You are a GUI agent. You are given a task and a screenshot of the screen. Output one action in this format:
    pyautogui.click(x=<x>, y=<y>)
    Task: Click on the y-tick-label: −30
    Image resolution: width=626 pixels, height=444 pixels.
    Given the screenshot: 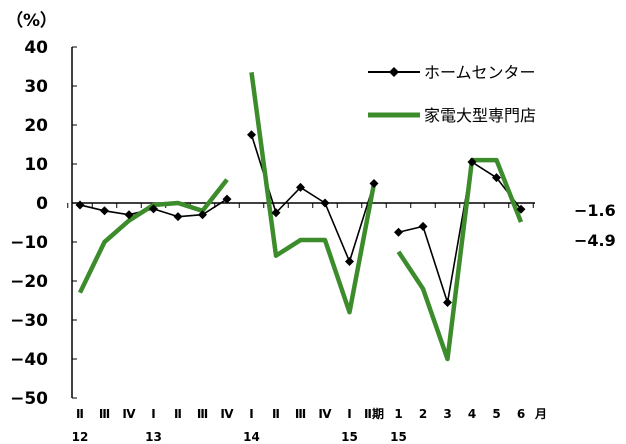 What is the action you would take?
    pyautogui.click(x=29, y=321)
    